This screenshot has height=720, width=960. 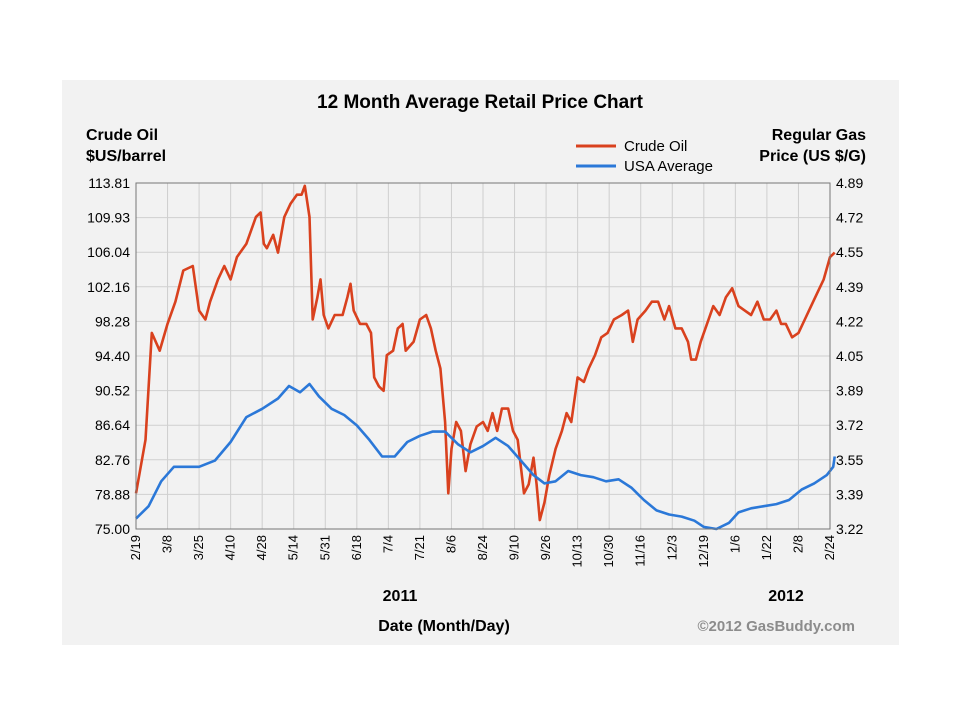 I want to click on x-tick-label: 5/14, so click(x=293, y=547).